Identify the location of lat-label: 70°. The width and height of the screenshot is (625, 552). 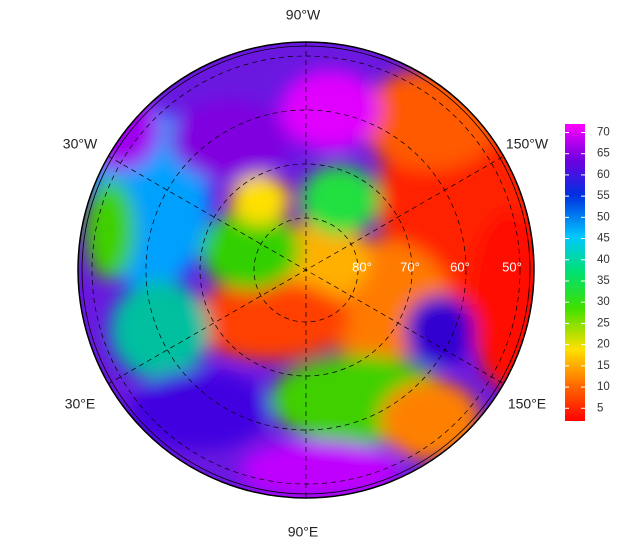
(410, 266).